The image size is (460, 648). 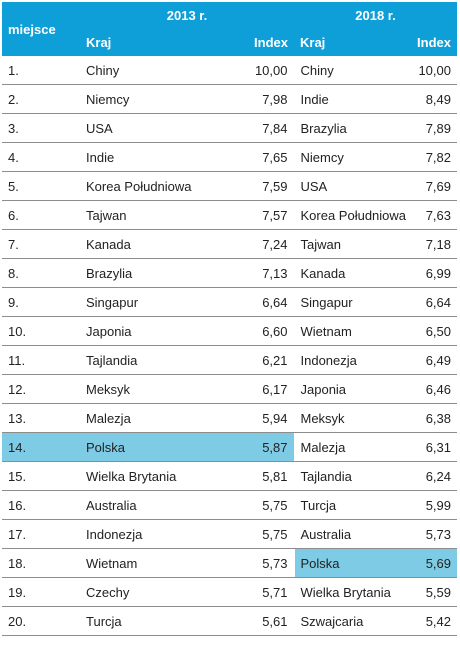 I want to click on country-2013-cell: Wietnam, so click(x=138, y=563).